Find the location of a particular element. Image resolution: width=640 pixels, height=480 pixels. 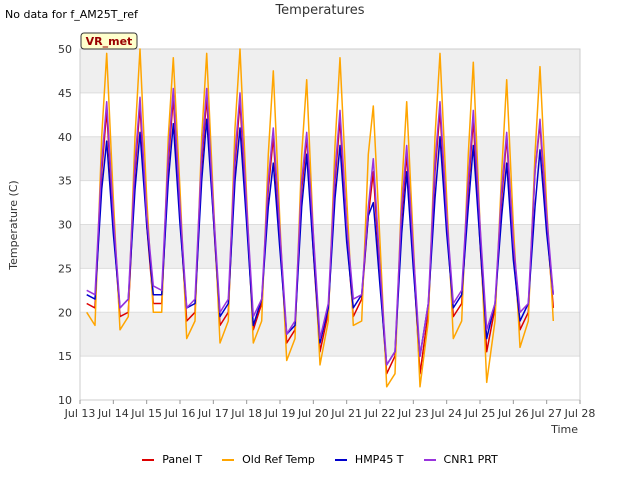

vr-met-badge-label: VR_met is located at coordinates (109, 41).